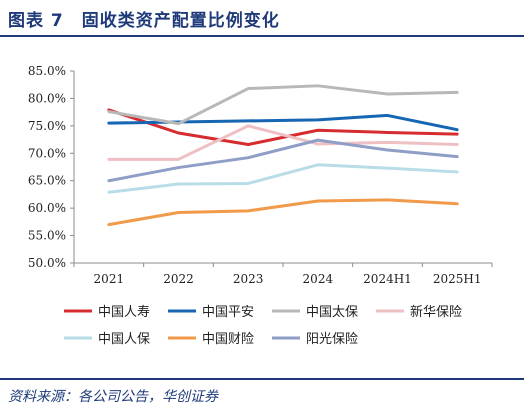 Image resolution: width=524 pixels, height=413 pixels. Describe the element at coordinates (144, 21) in the screenshot. I see `figure-title: 图表 7 固收类资产配置比例变化` at that location.